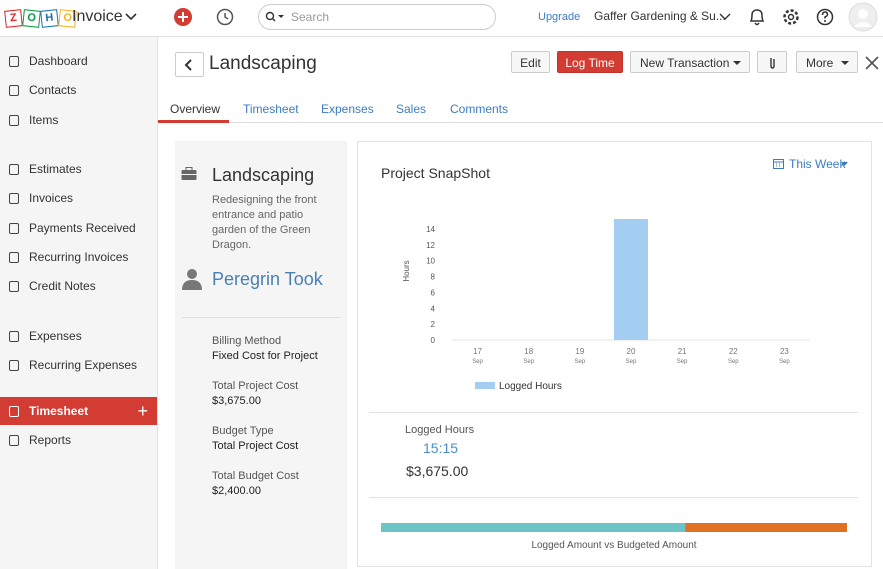 The width and height of the screenshot is (883, 569). I want to click on progress-bar, so click(614, 527).